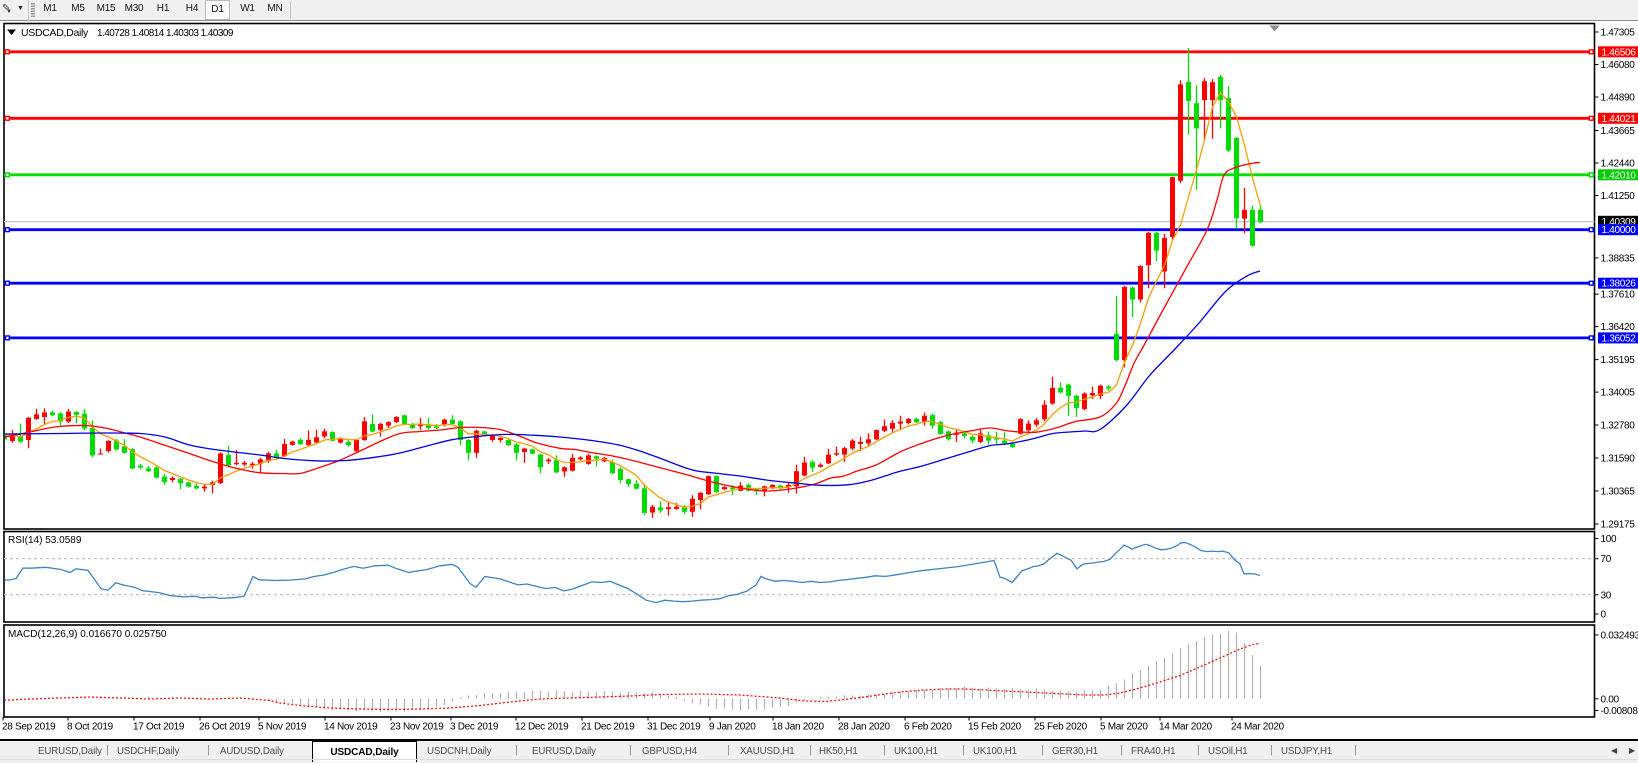  Describe the element at coordinates (1618, 258) in the screenshot. I see `svg-text: 1.38835` at that location.